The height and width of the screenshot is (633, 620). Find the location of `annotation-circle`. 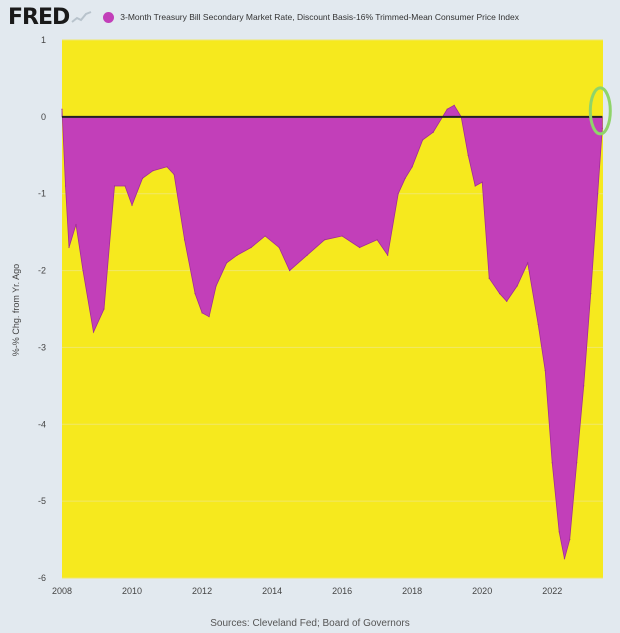

annotation-circle is located at coordinates (600, 111).